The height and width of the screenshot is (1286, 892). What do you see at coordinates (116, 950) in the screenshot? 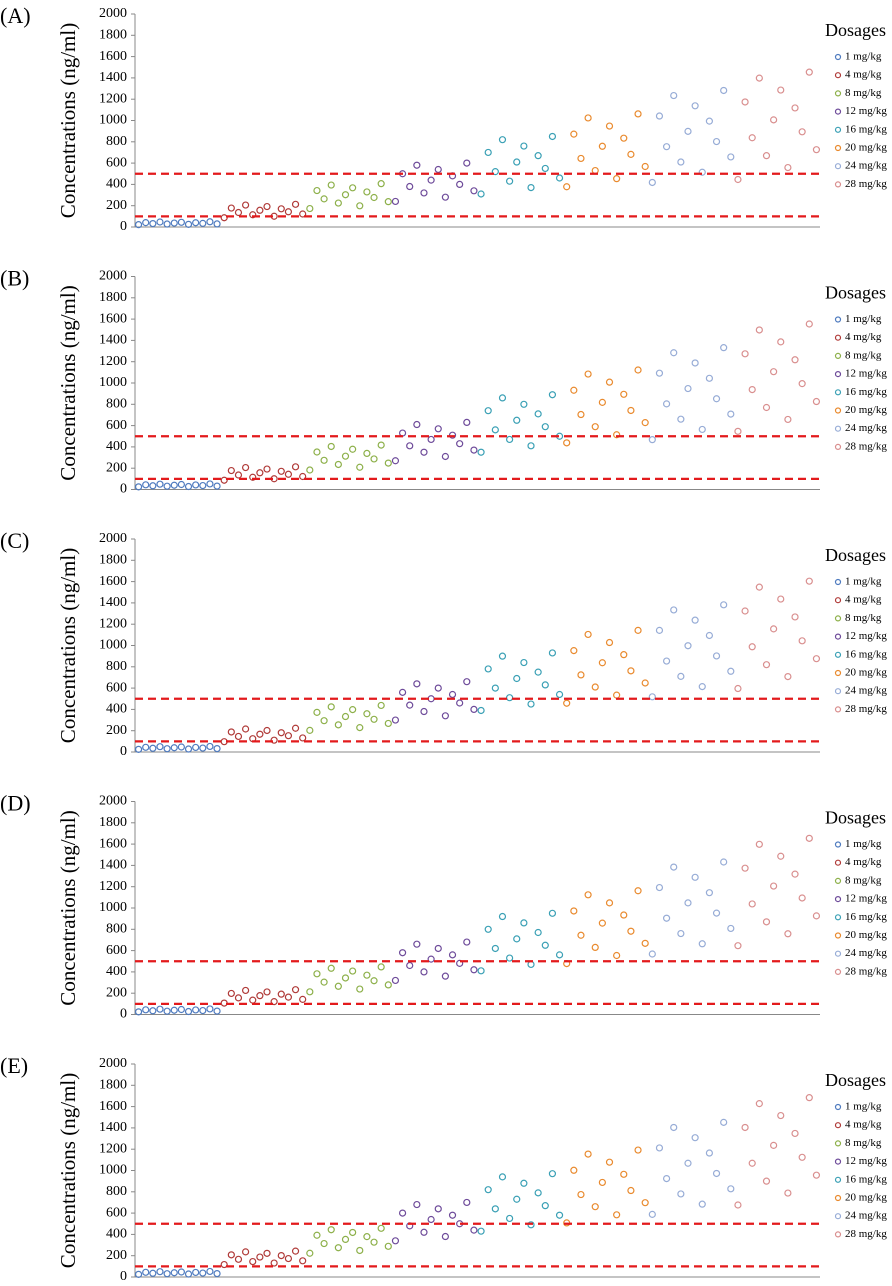
I see `y-tick-label: 600` at bounding box center [116, 950].